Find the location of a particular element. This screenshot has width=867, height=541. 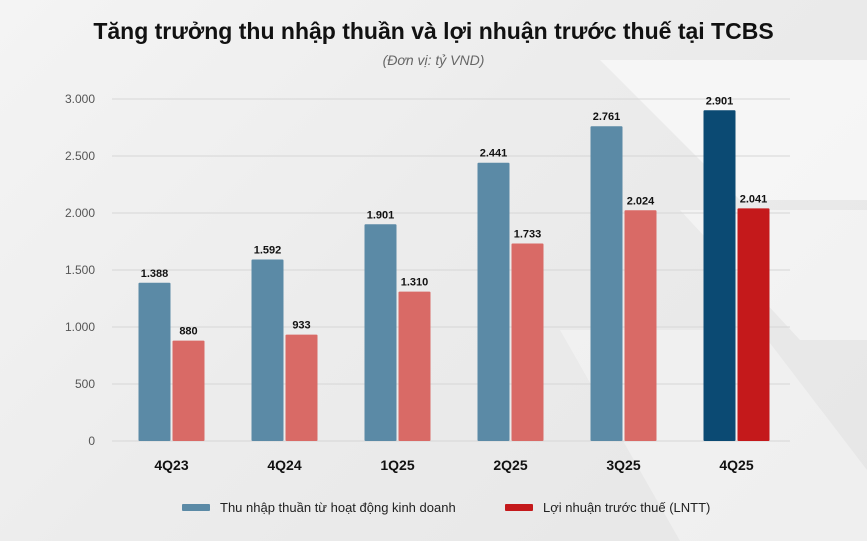

legend-item-income: Thu nhập thuần từ hoạt động kinh doanh is located at coordinates (319, 507).